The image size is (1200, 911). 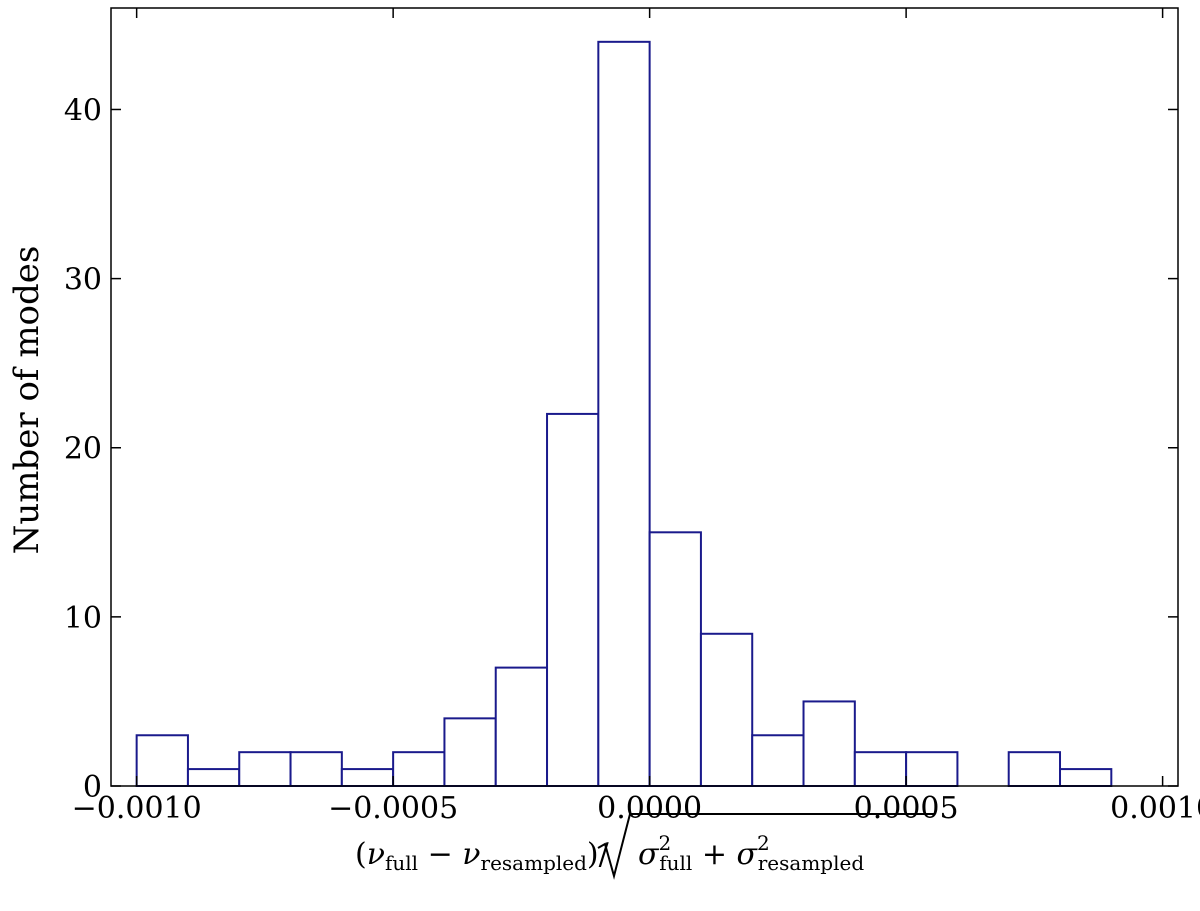 I want to click on x-tick-label: 0.0010, so click(x=1155, y=808).